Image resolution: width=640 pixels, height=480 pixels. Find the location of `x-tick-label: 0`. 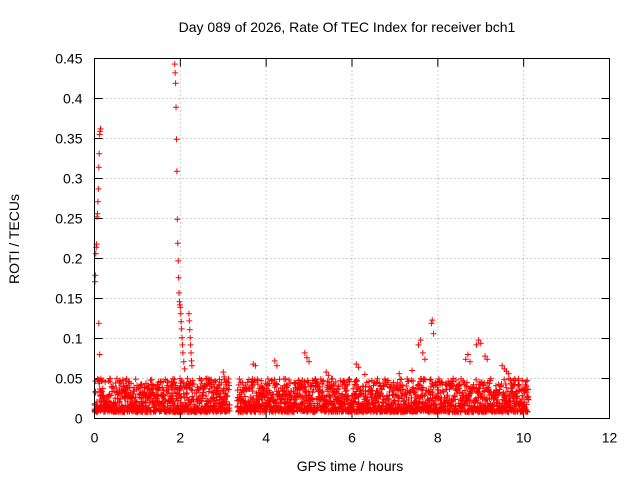

x-tick-label: 0 is located at coordinates (95, 438).